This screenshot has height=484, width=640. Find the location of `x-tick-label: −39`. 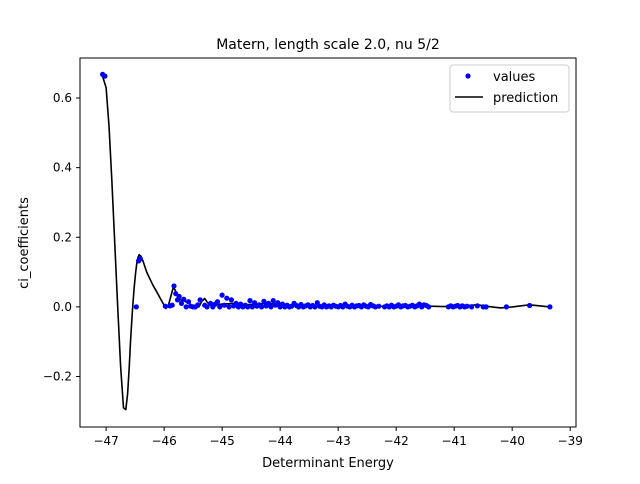

x-tick-label: −39 is located at coordinates (570, 441).